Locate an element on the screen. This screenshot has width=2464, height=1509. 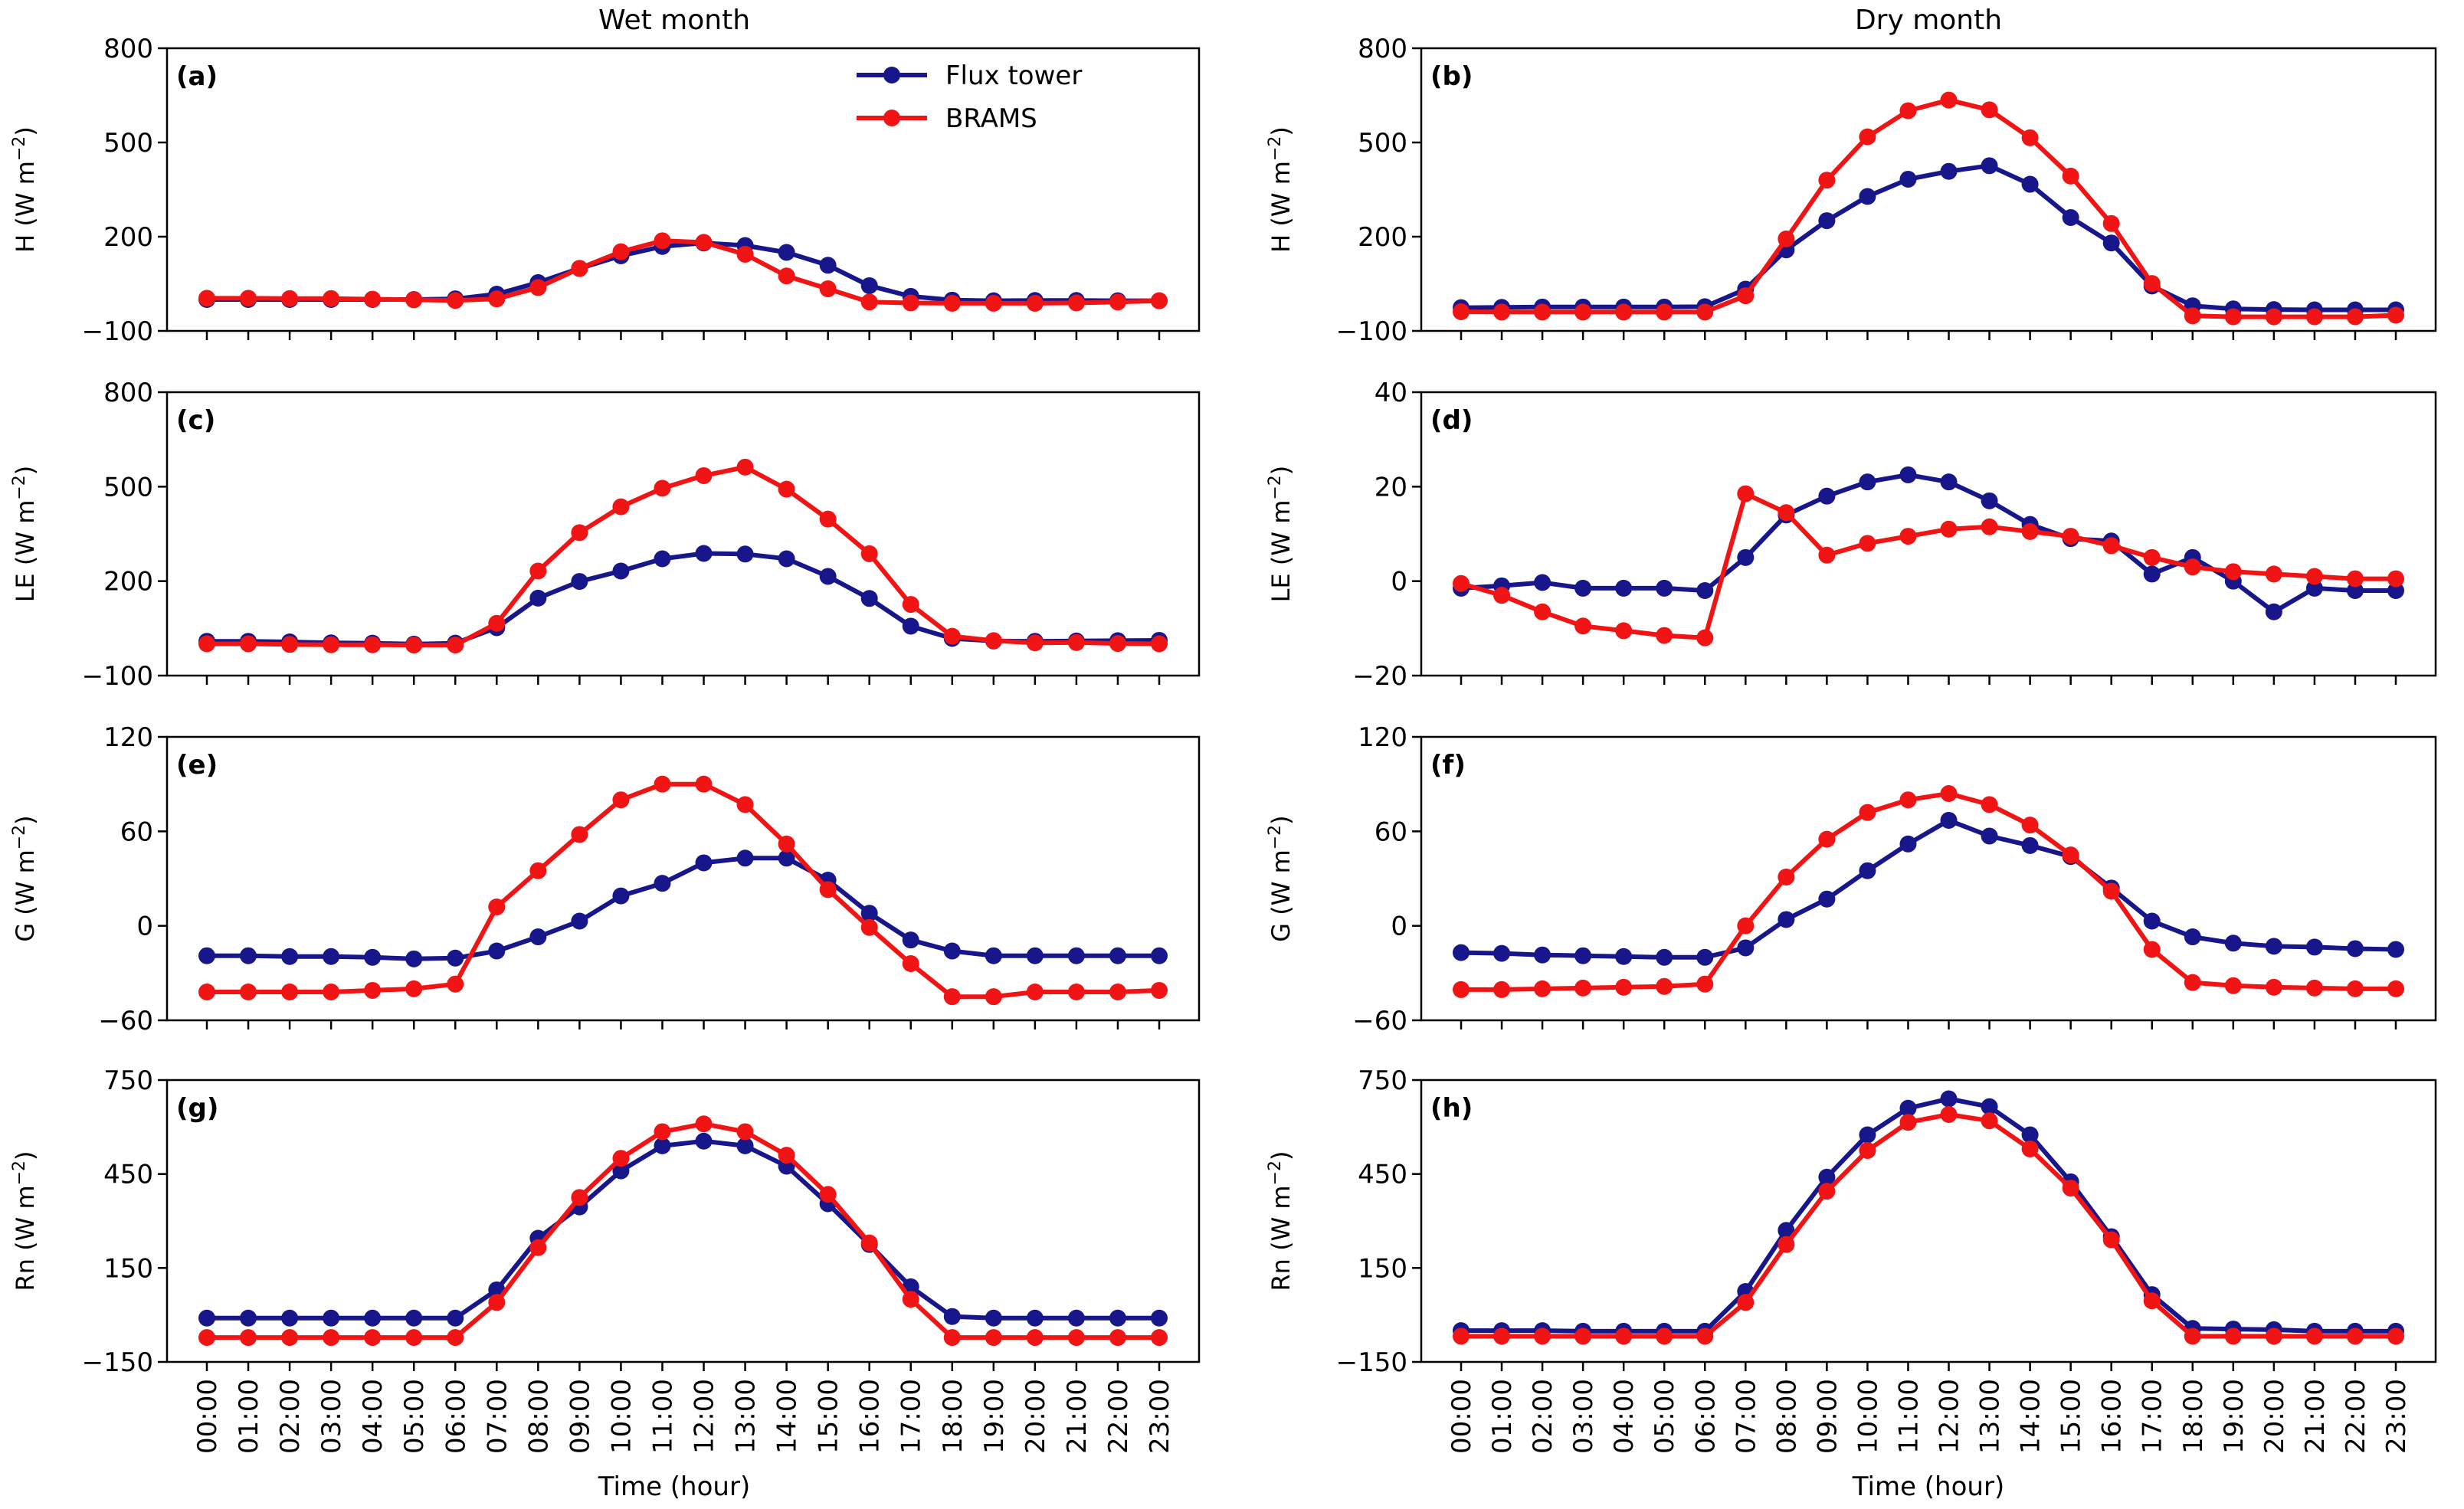
legend: Flux tower BRAMS is located at coordinates (969, 97).